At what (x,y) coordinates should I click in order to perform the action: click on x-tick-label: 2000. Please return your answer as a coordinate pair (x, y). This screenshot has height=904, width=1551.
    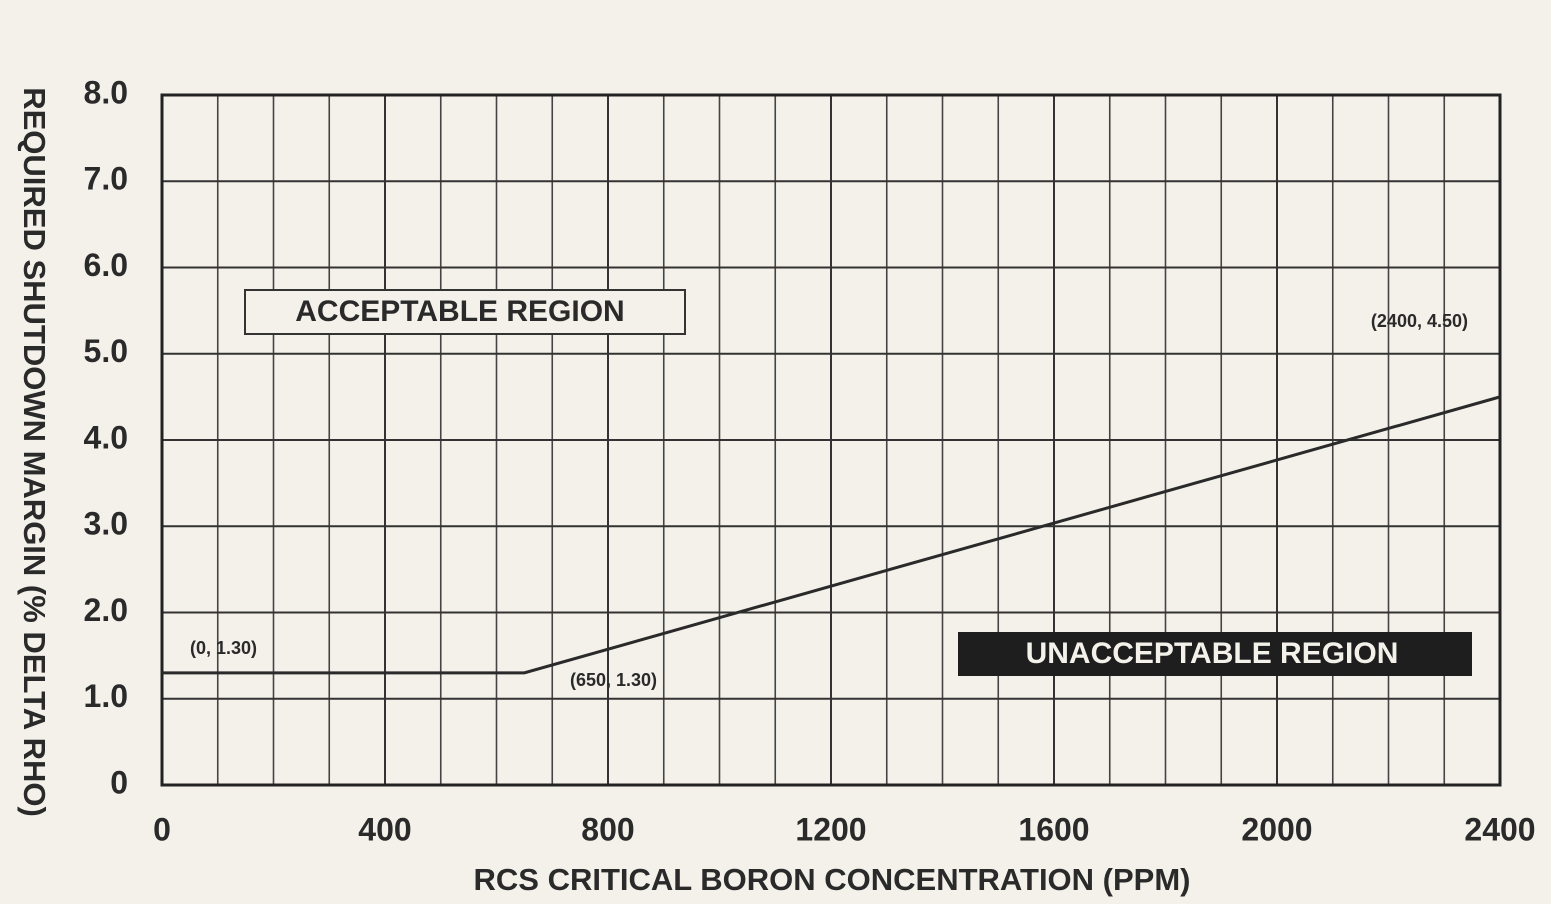
    Looking at the image, I should click on (1276, 829).